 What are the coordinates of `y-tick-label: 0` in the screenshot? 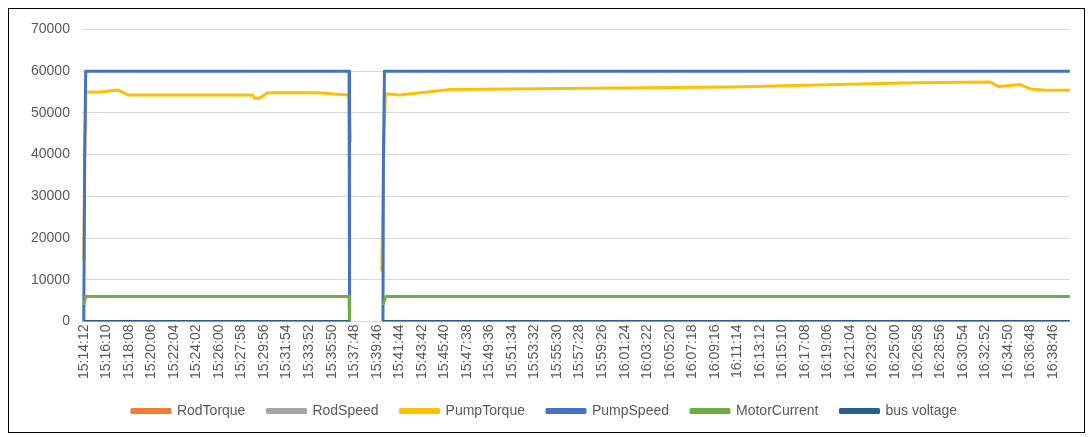 It's located at (66, 320).